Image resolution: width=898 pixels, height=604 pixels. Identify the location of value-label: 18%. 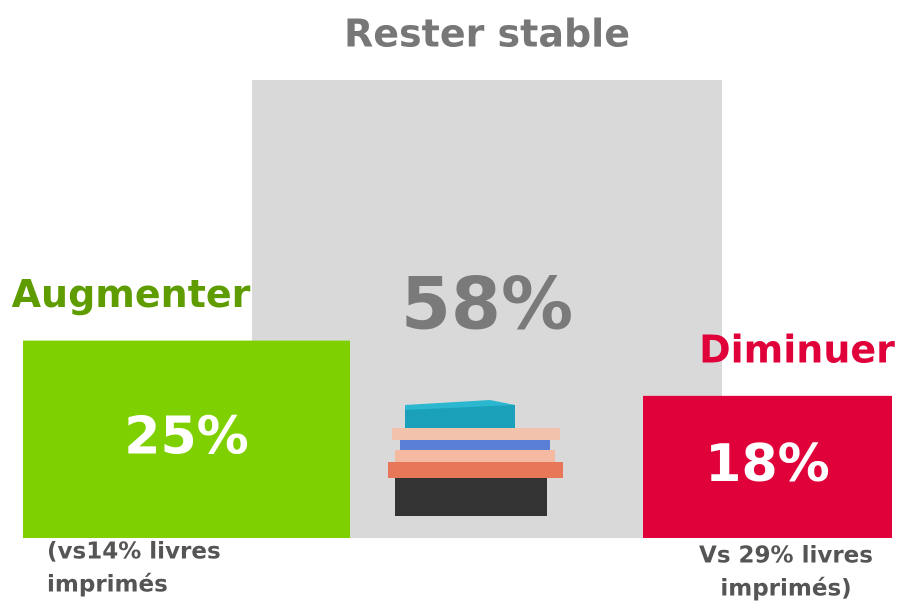
(767, 464).